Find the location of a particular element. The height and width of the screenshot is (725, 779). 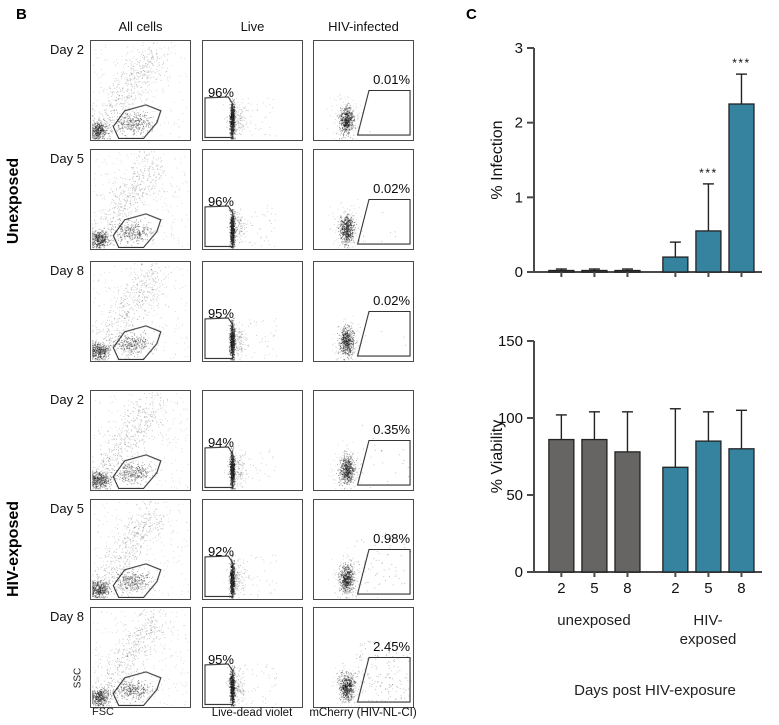

flow-plot-hiv-infected: 0.98% is located at coordinates (363, 549).